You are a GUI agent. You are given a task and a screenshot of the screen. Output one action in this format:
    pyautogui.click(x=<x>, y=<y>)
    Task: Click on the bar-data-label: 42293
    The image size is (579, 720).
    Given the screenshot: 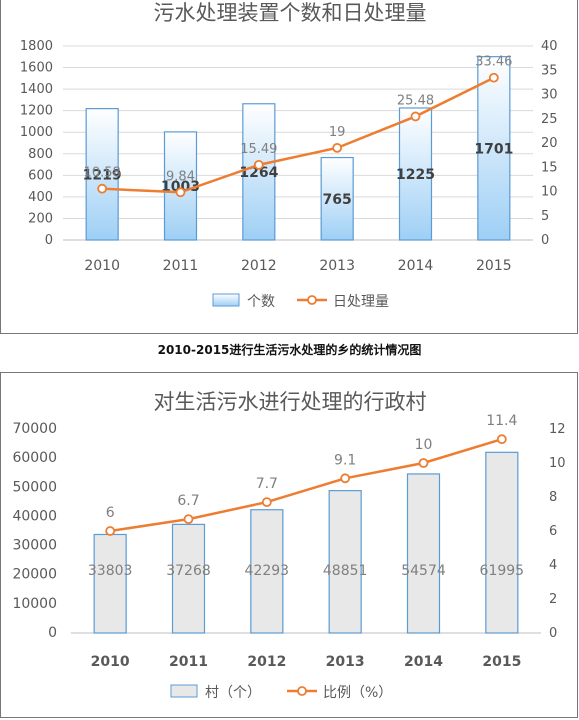 What is the action you would take?
    pyautogui.click(x=267, y=571)
    